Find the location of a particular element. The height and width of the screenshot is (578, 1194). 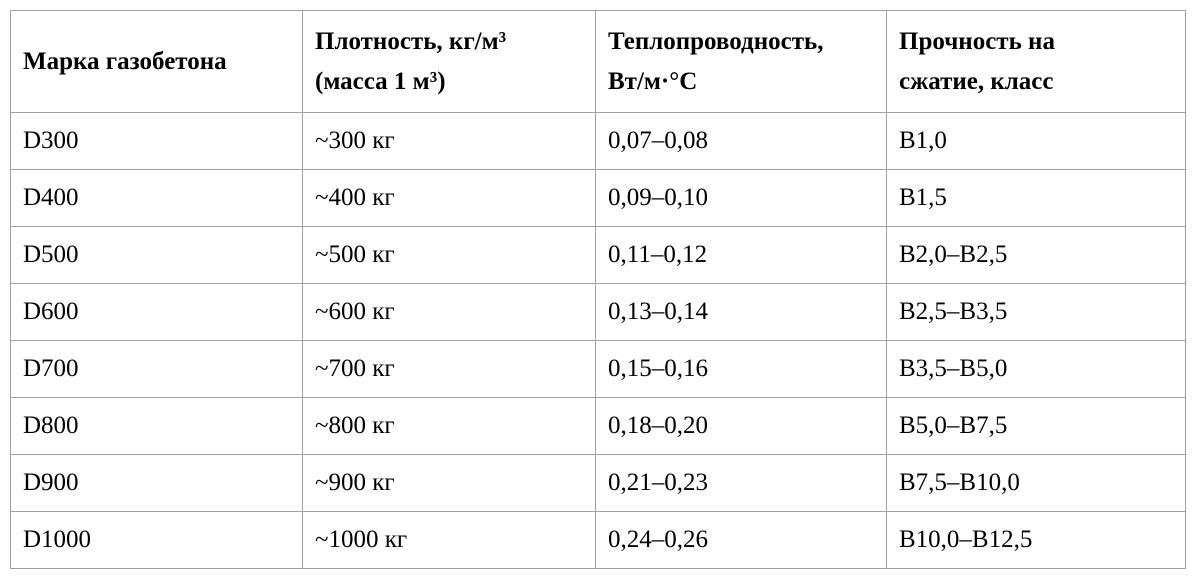

table-cell: D300 is located at coordinates (156, 141).